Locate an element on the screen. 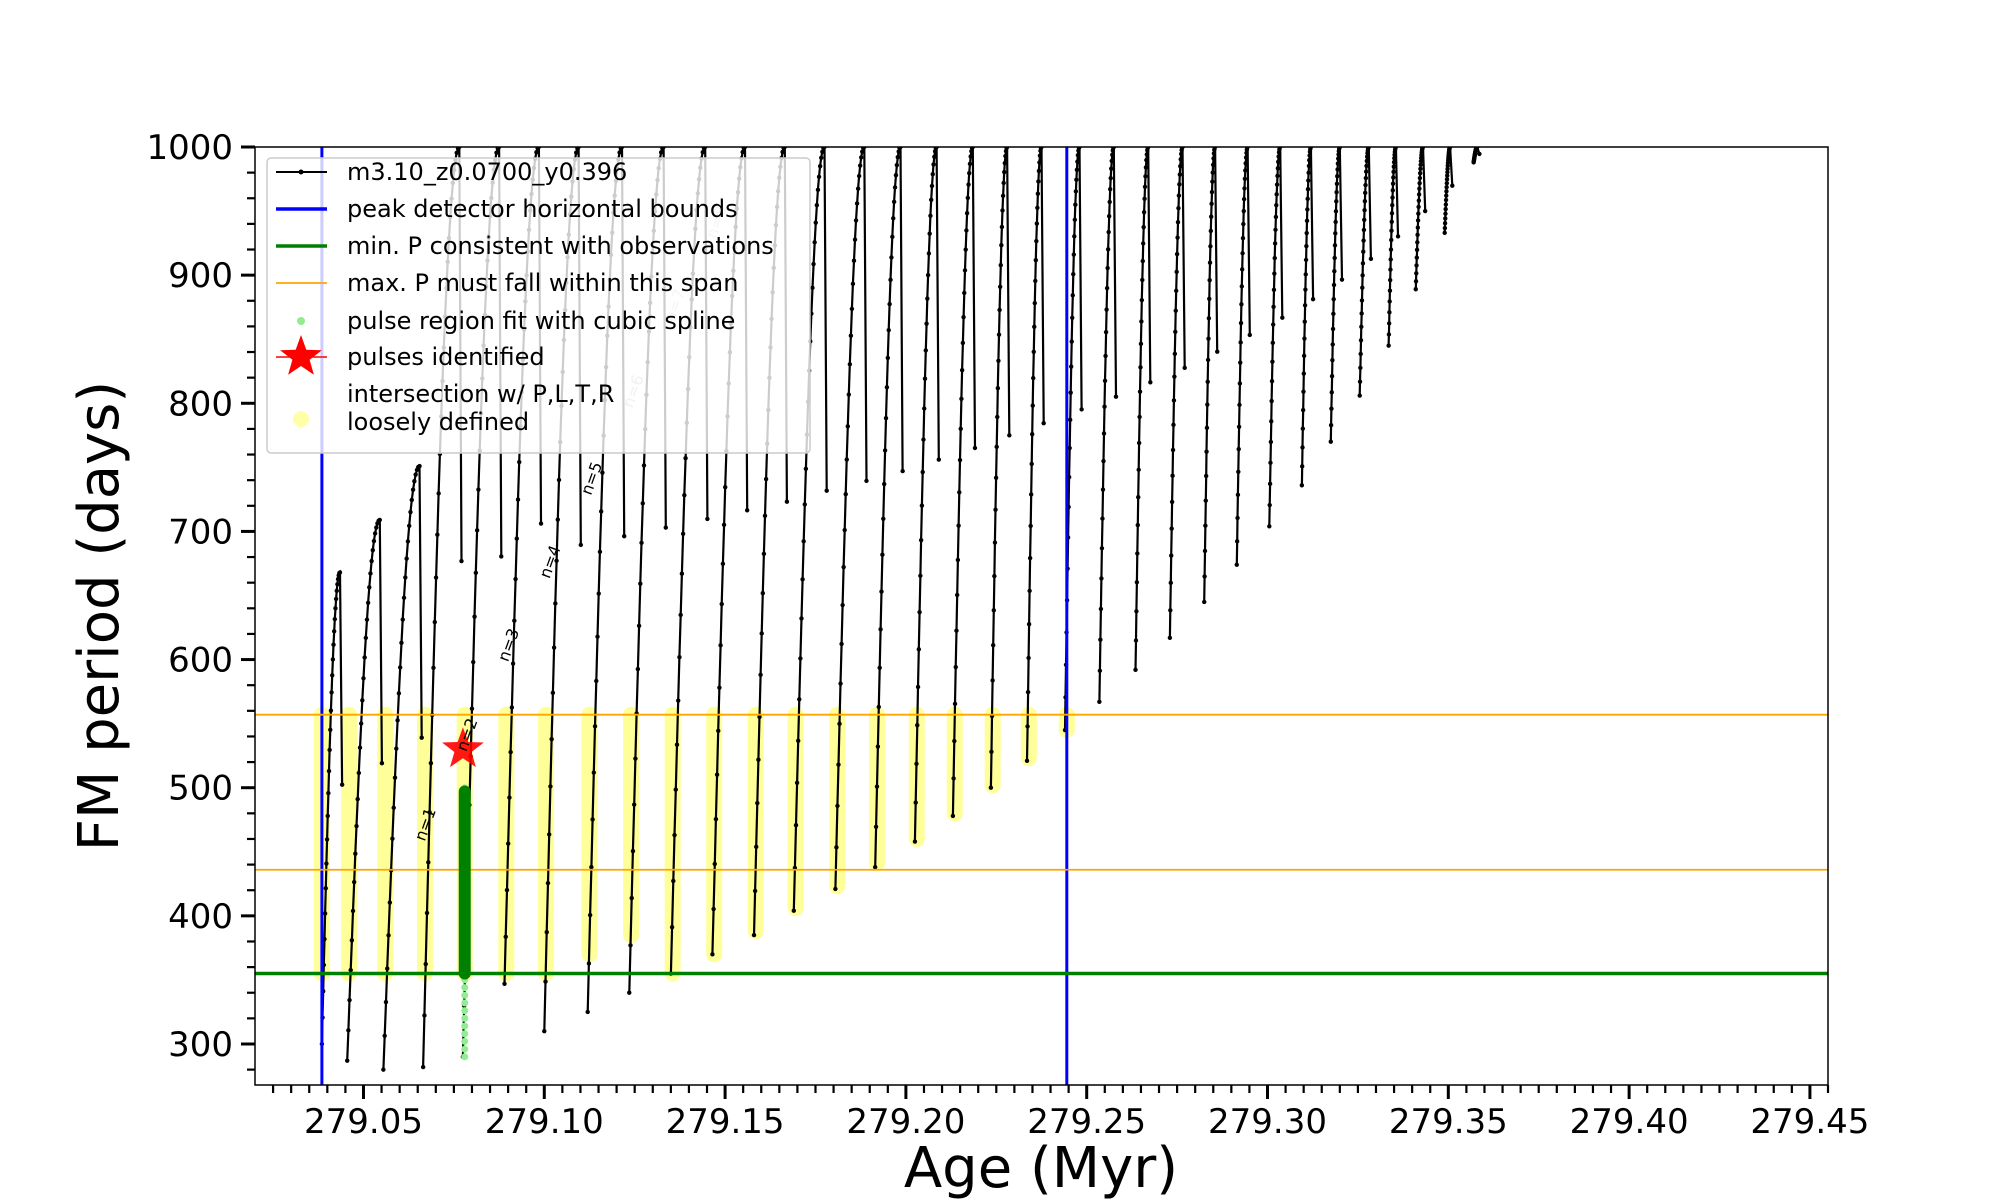 The height and width of the screenshot is (1200, 2000). y-tick-label: 700 is located at coordinates (200, 532).